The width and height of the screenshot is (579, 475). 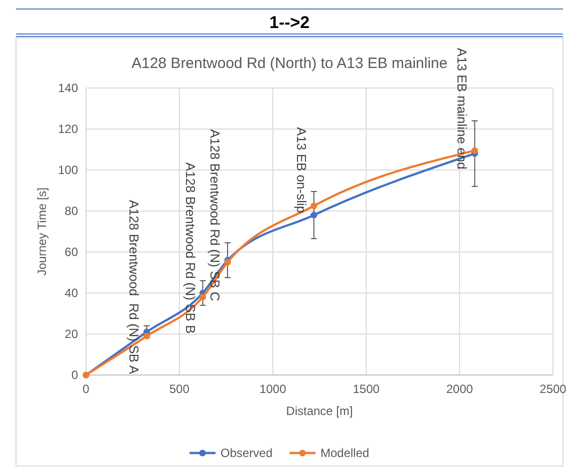 I want to click on legend-label: Observed, so click(x=246, y=453).